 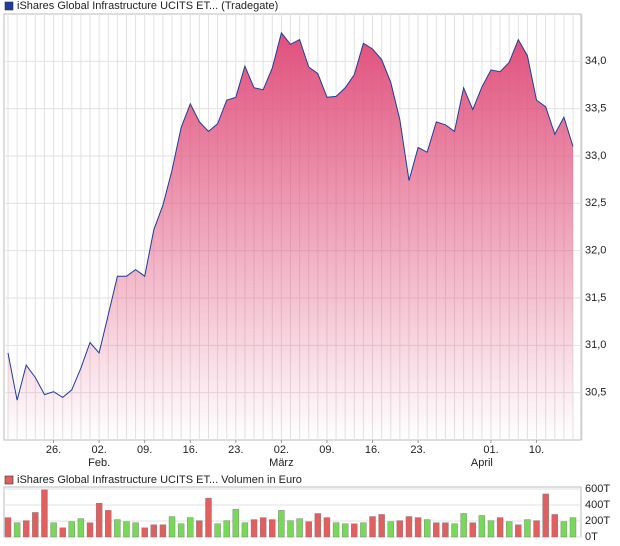 I want to click on y-tick-label: 600T, so click(x=597, y=489).